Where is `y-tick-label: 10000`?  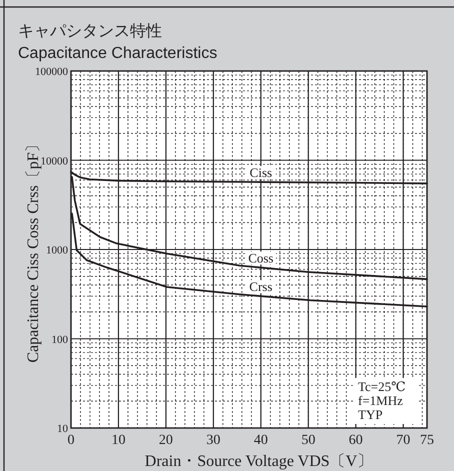
y-tick-label: 10000 is located at coordinates (54, 161).